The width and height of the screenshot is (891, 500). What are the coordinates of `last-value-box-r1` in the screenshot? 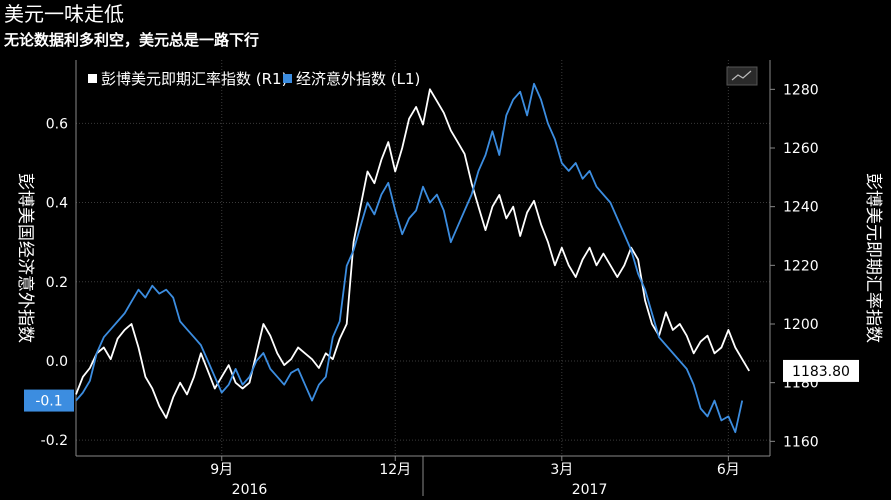 It's located at (821, 370).